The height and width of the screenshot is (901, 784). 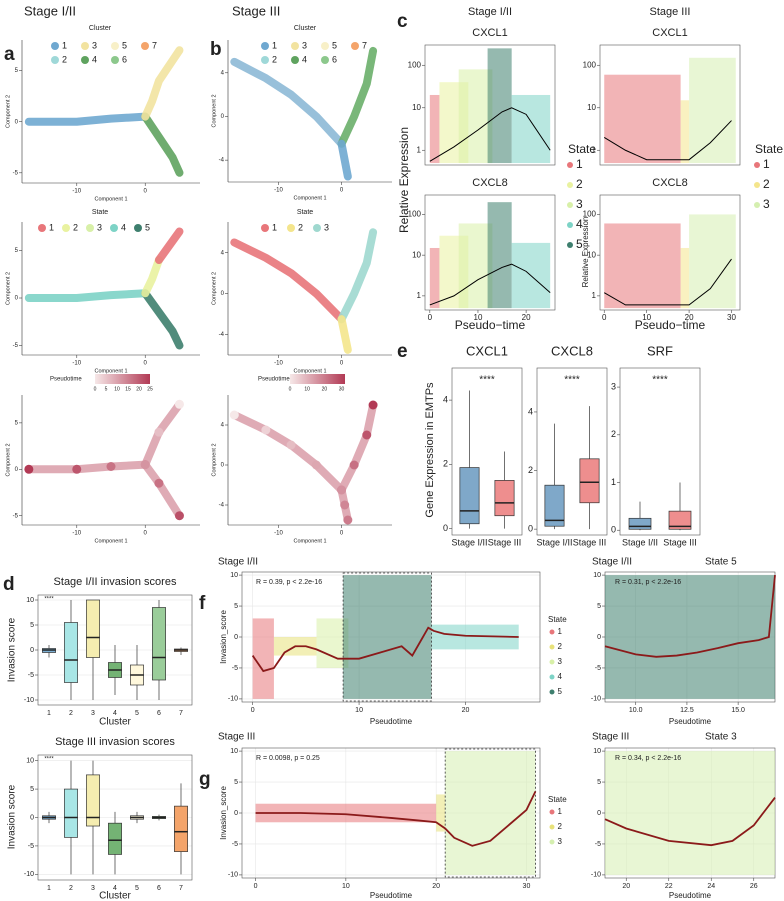 I want to click on y-axis-label: Invasion score, so click(x=12, y=816).